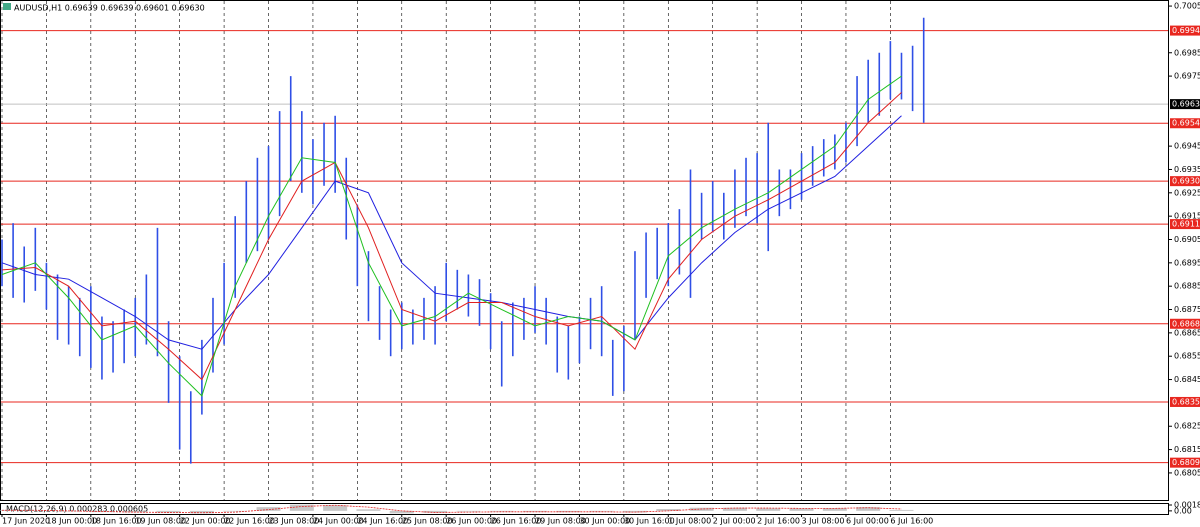 This screenshot has height=527, width=1200. I want to click on level-label: 0.69548, so click(1186, 123).